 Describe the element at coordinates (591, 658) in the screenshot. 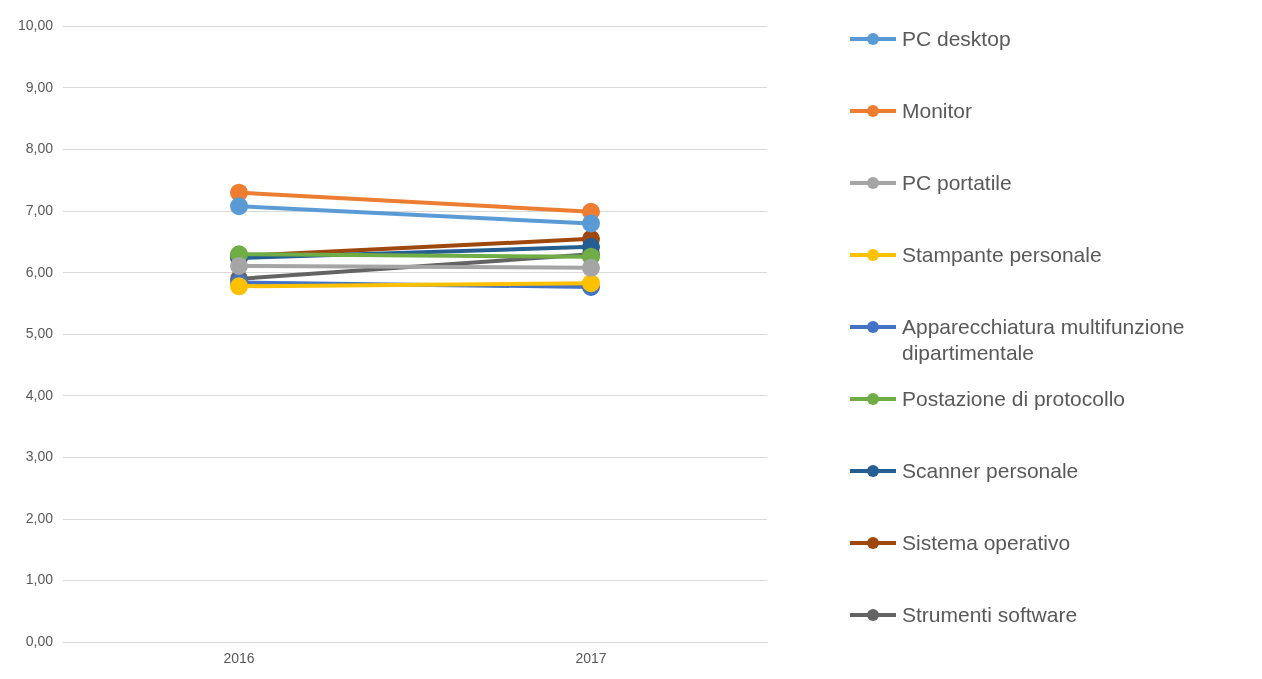

I see `x-tick-label: 2017` at that location.